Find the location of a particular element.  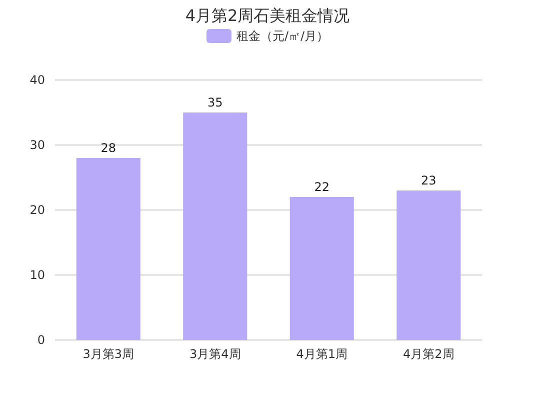

y-tick-label: 20 is located at coordinates (37, 210).